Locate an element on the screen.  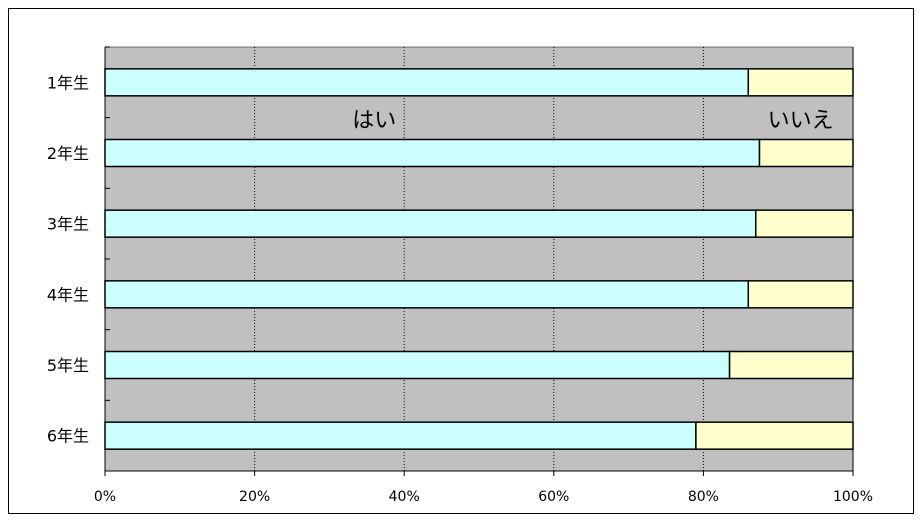
x-tick-label: 80% is located at coordinates (703, 497).